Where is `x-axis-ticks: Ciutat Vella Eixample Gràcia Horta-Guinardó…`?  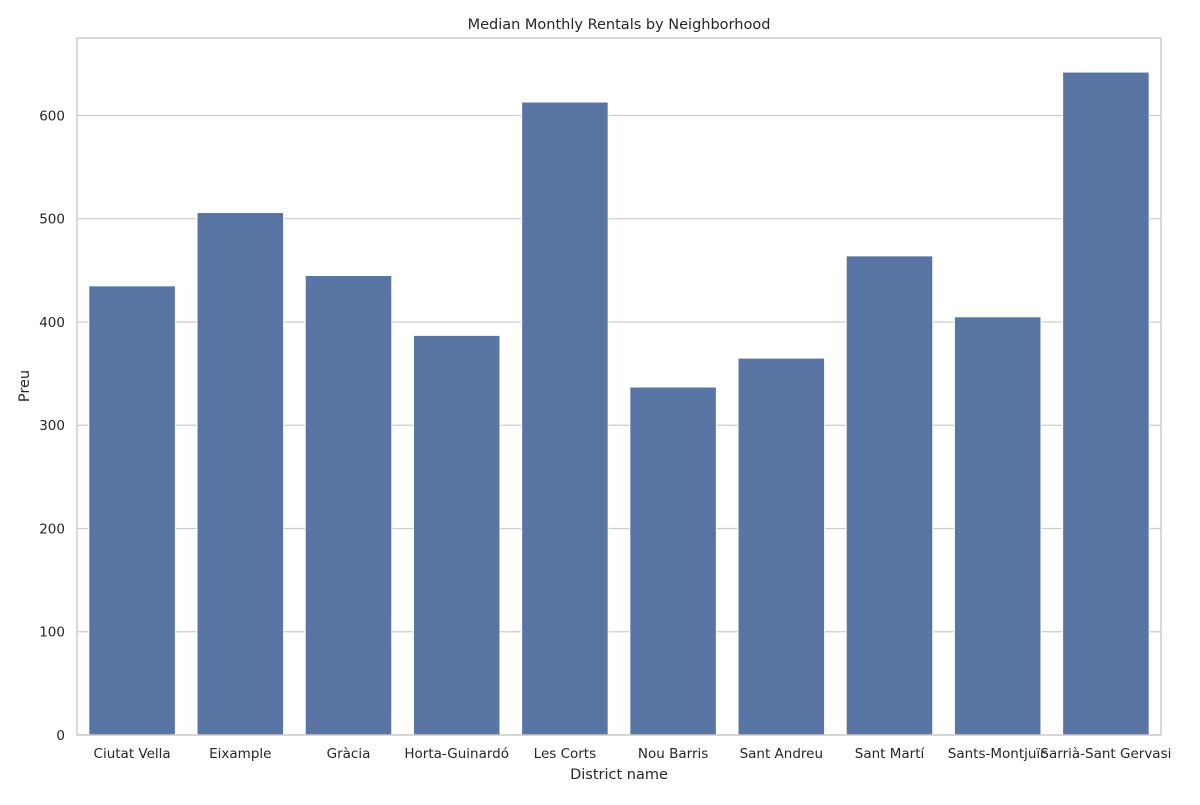 x-axis-ticks: Ciutat Vella Eixample Gràcia Horta-Guinardó… is located at coordinates (633, 754).